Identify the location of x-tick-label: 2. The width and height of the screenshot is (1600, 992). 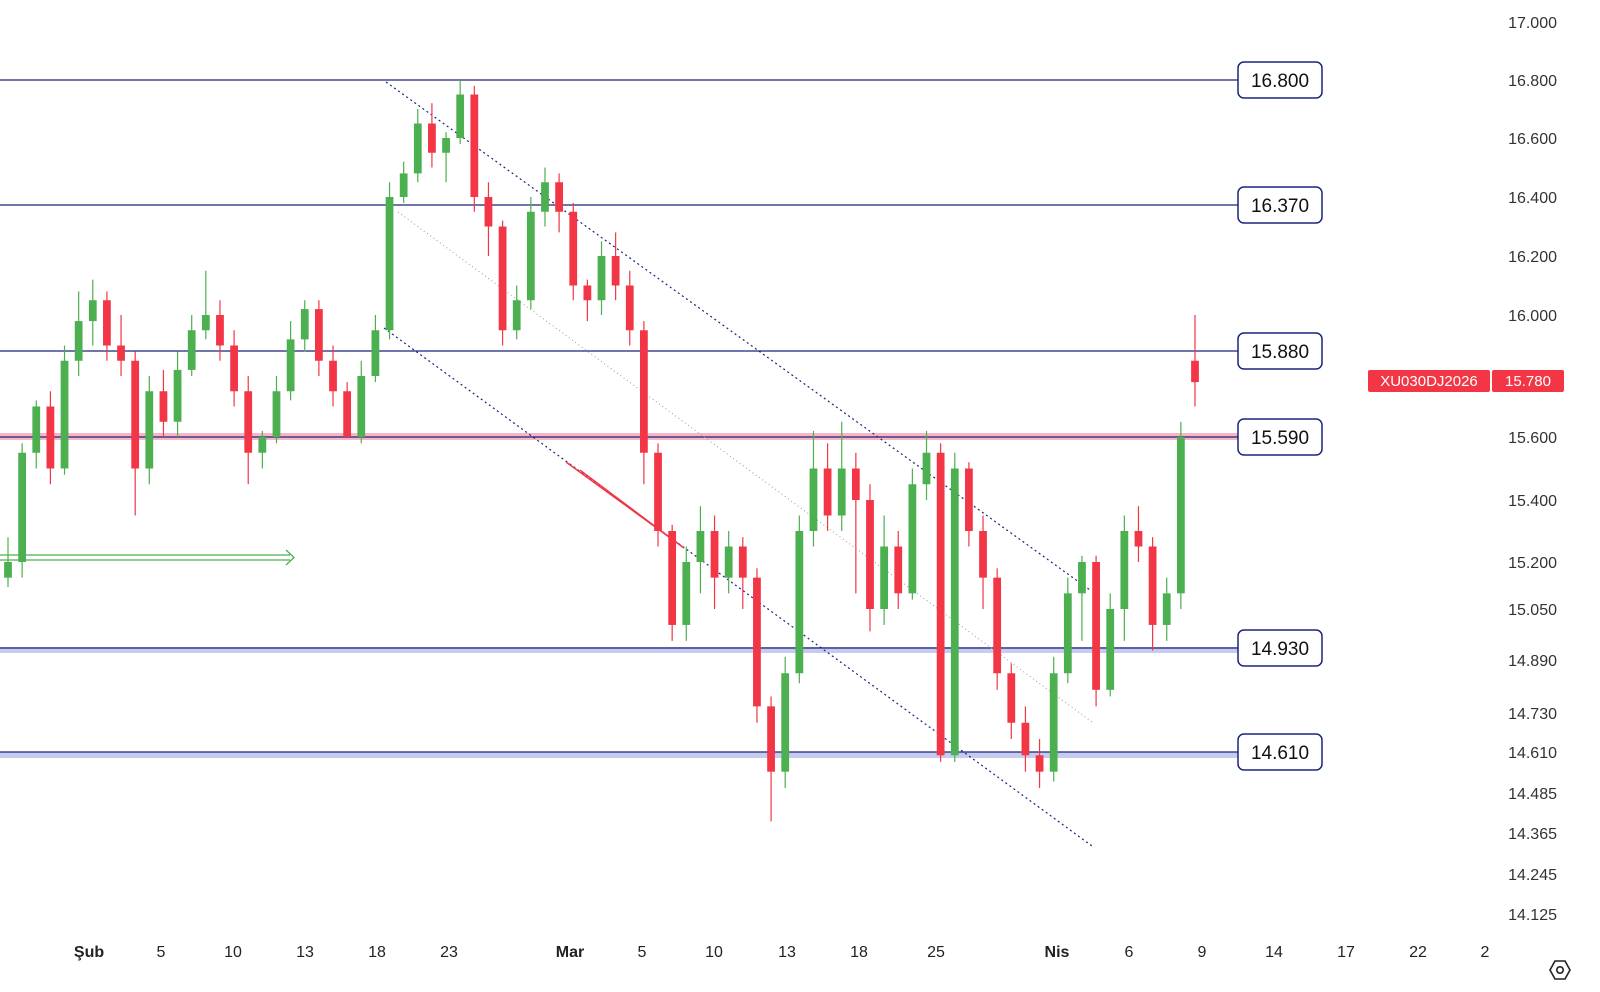
(1485, 952).